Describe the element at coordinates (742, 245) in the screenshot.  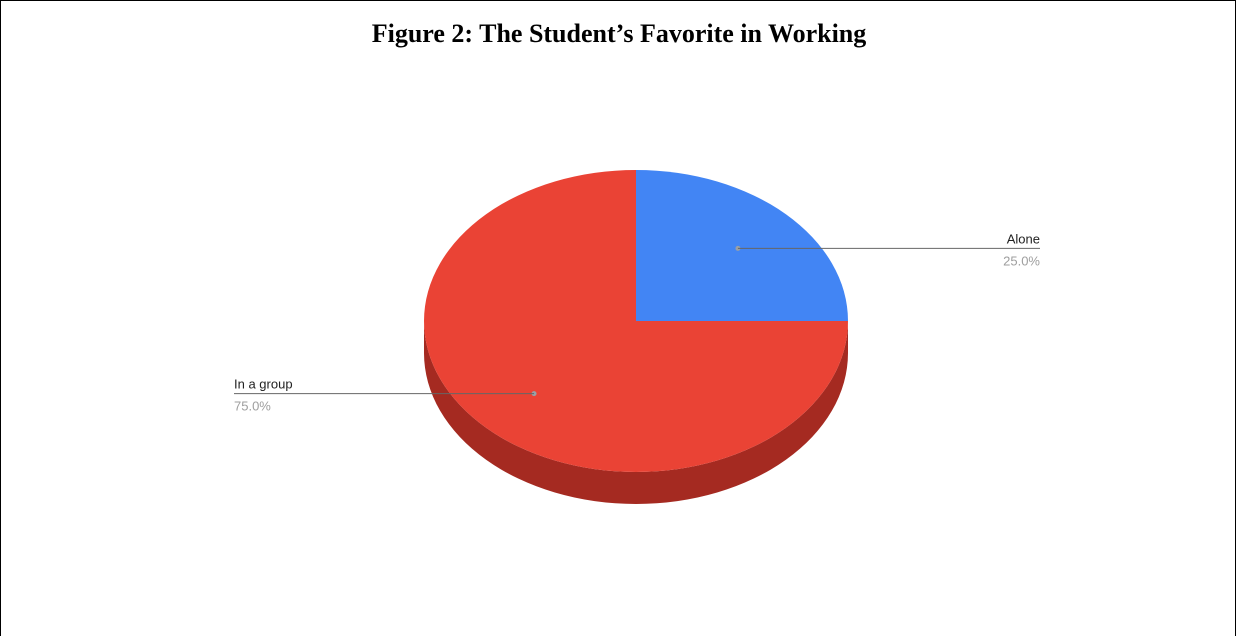
I see `pie-slice-alone` at that location.